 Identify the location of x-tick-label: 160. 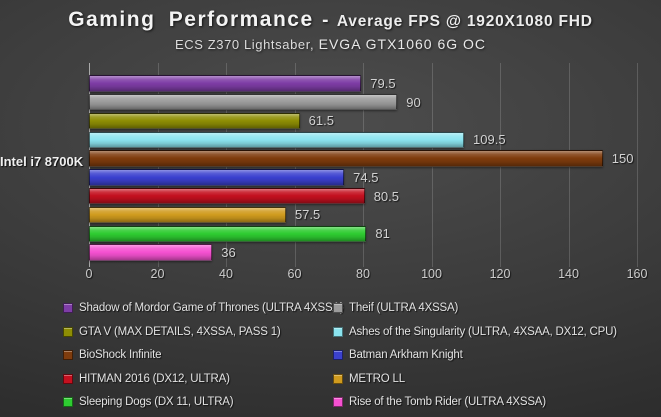
(637, 274).